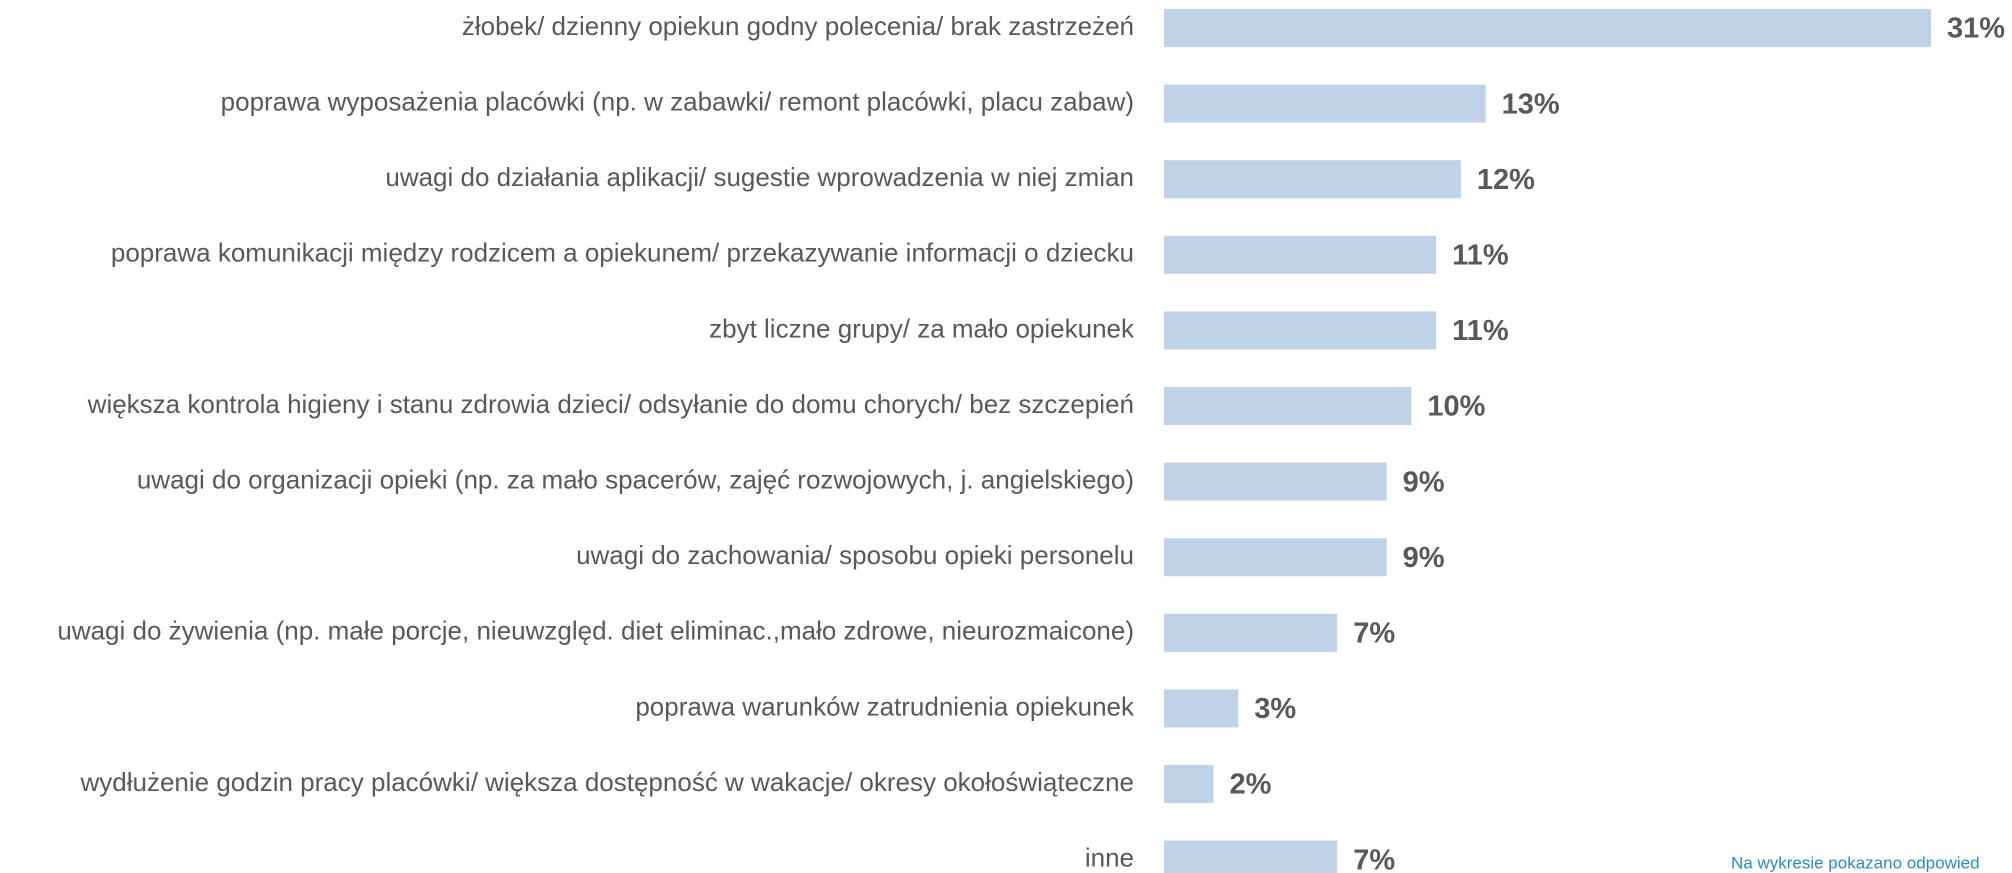  What do you see at coordinates (1531, 104) in the screenshot?
I see `value-label: 13%` at bounding box center [1531, 104].